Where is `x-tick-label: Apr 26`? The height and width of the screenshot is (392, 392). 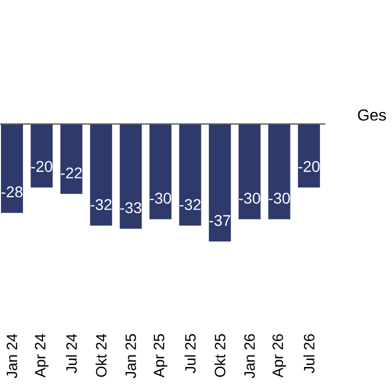
x-tick-label: Apr 26 is located at coordinates (279, 356).